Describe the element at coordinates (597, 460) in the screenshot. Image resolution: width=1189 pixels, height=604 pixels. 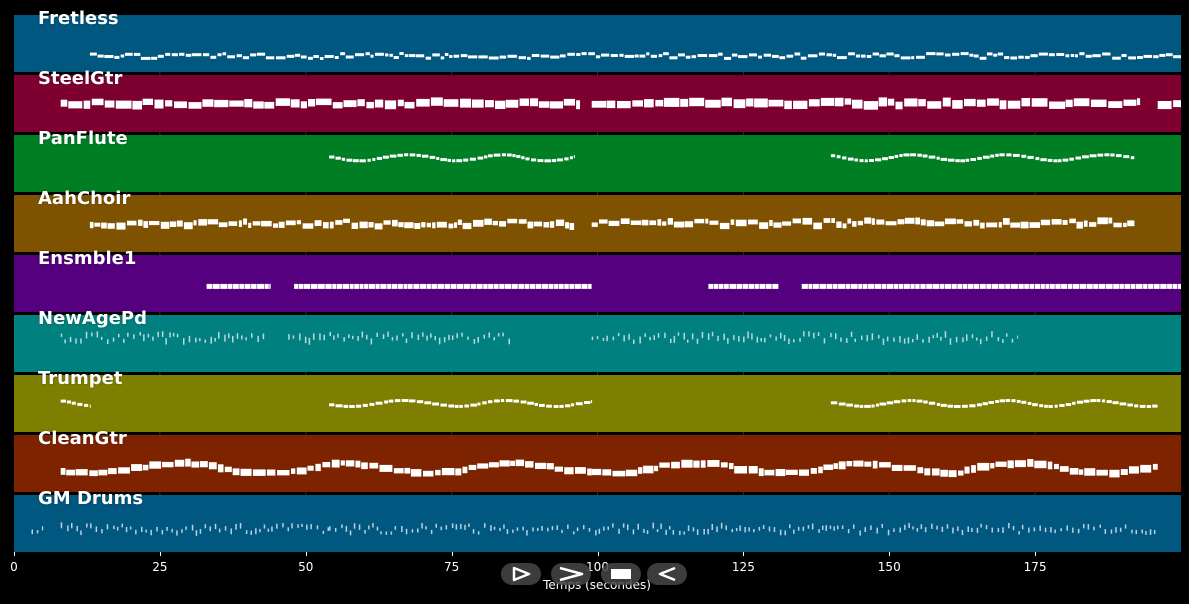
I see `track-cleangtr: CleanGtr` at that location.